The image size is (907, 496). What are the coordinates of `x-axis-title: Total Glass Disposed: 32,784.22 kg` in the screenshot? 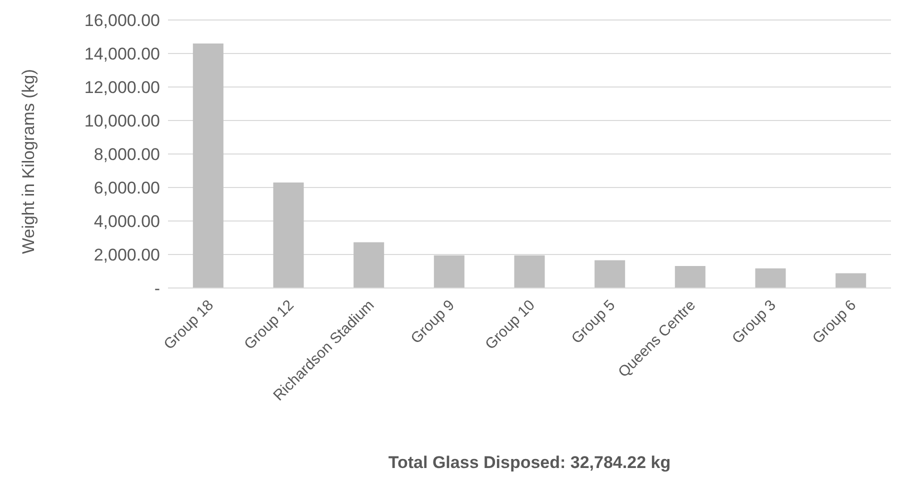 It's located at (529, 462).